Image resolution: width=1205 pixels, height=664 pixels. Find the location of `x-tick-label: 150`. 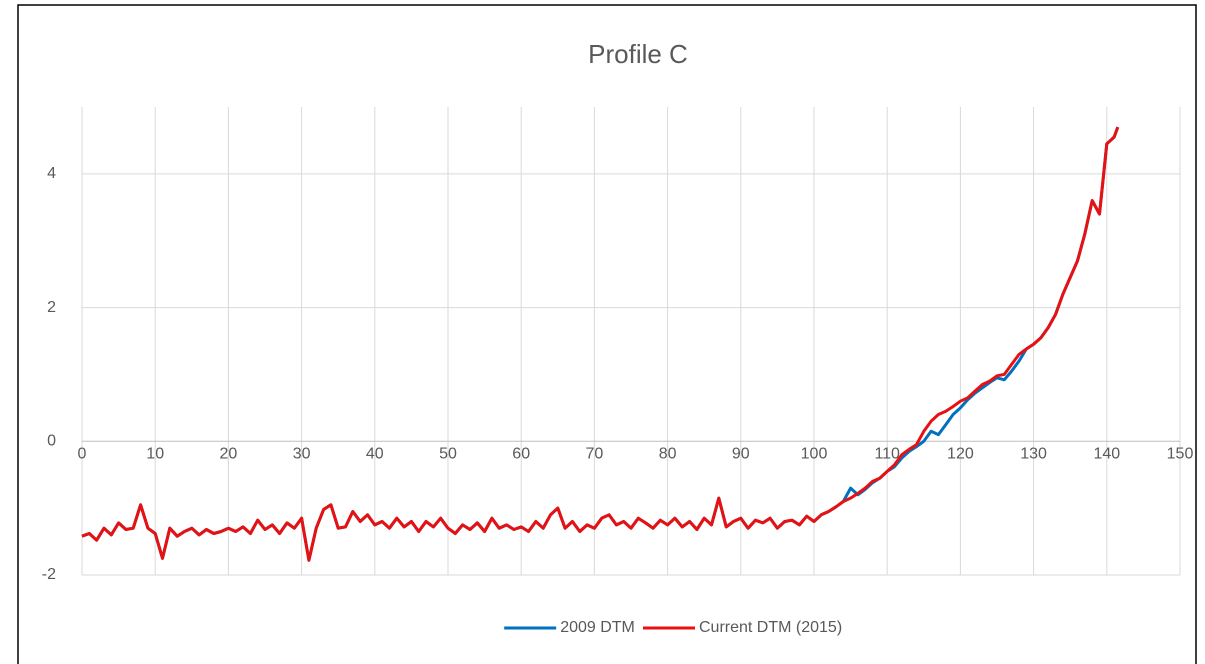

x-tick-label: 150 is located at coordinates (1180, 454).